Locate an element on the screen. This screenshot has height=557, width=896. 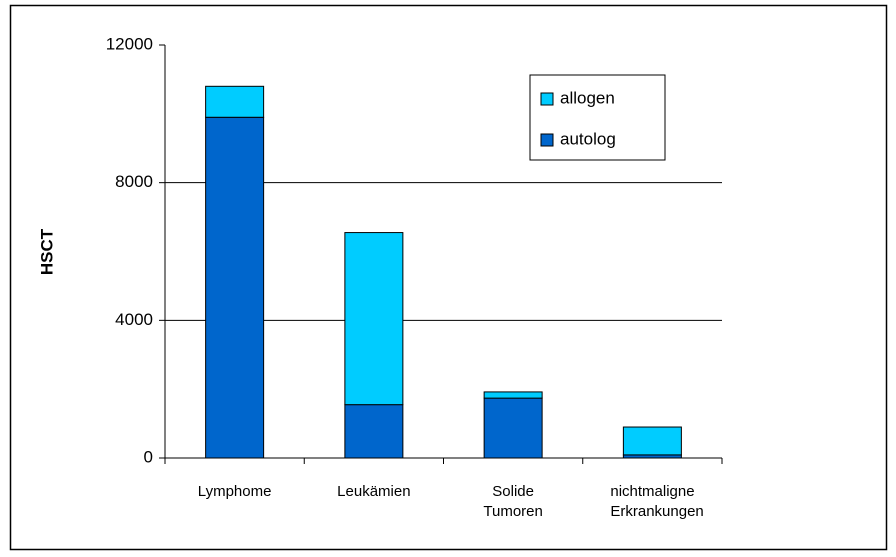
x-tick-label: Lymphome is located at coordinates (234, 491).